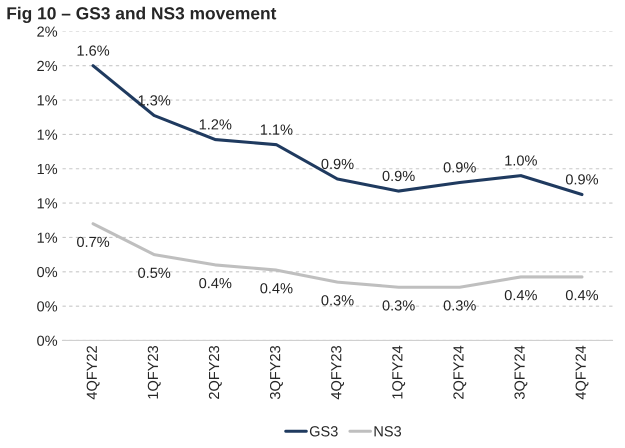  What do you see at coordinates (94, 50) in the screenshot?
I see `data-label: 1.6%` at bounding box center [94, 50].